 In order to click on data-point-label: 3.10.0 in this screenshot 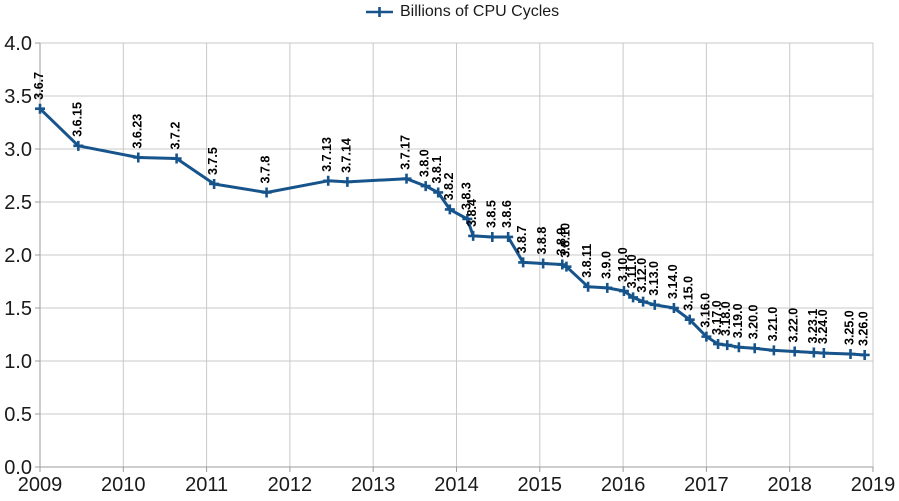, I will do `click(623, 264)`.